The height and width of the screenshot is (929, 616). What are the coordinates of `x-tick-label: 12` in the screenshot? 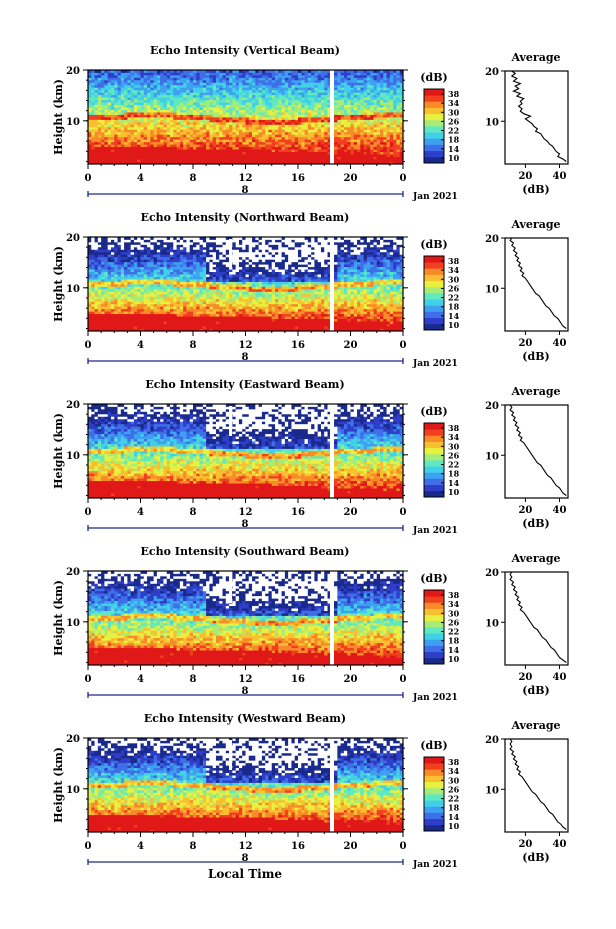 It's located at (246, 345).